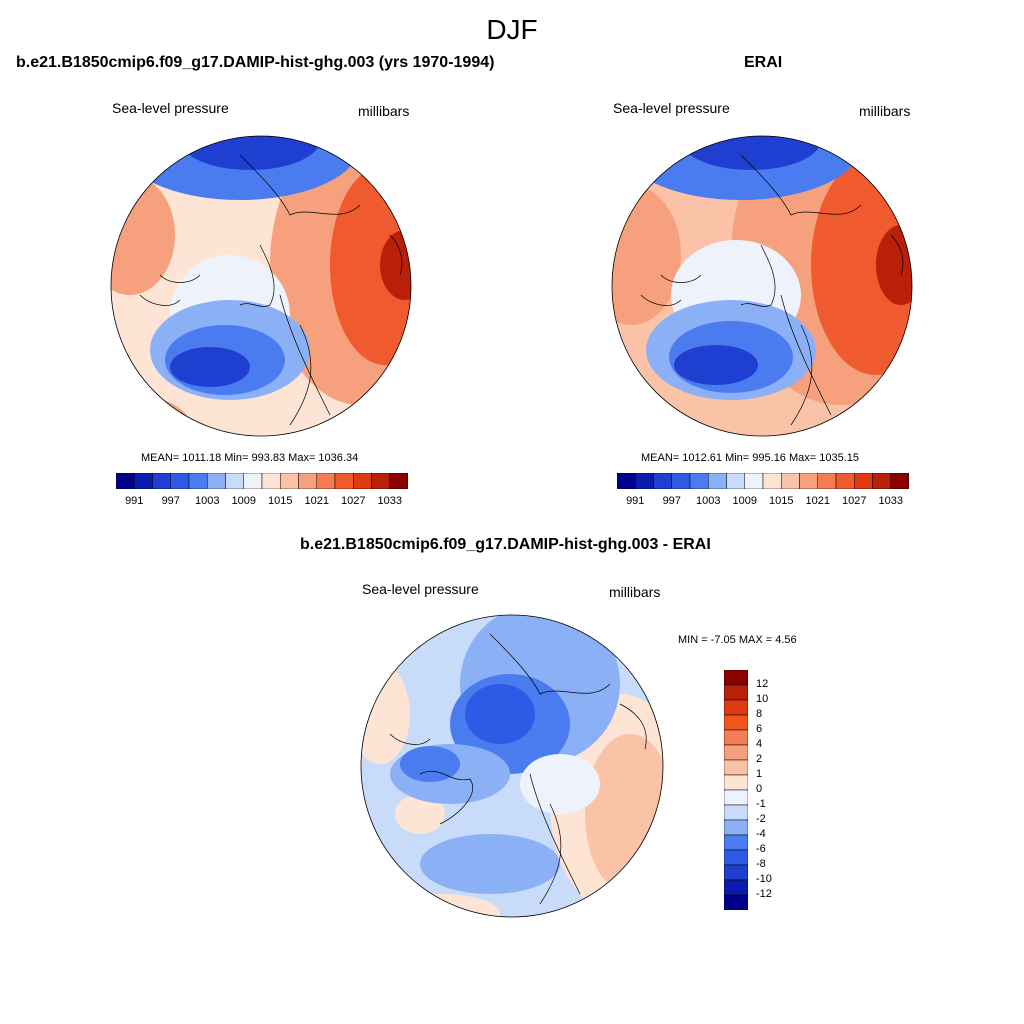 The width and height of the screenshot is (1024, 1024). I want to click on panel2-colorbar-tick-label: 1021, so click(817, 501).